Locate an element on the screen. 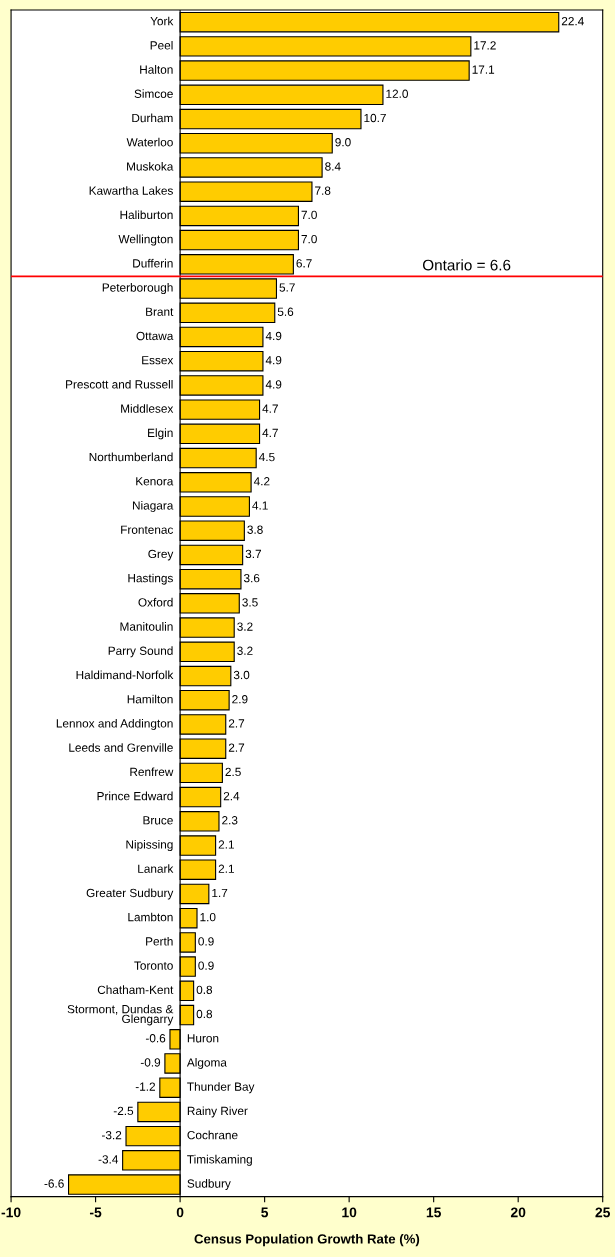 The width and height of the screenshot is (615, 1257). y-tick-label: Perth is located at coordinates (159, 941).